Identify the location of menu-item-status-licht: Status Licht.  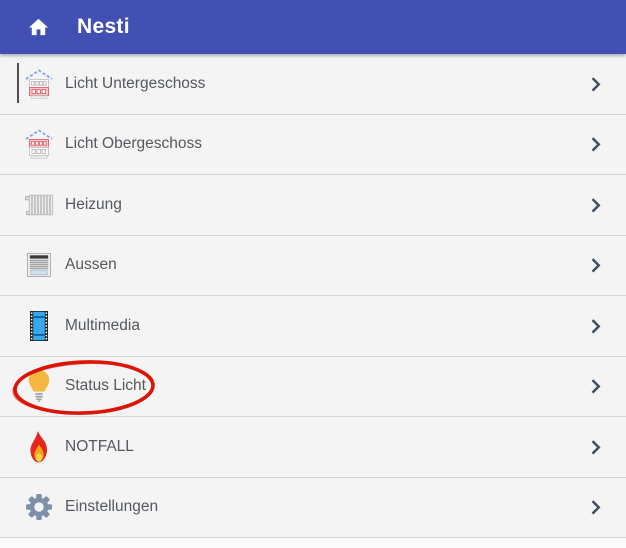
(313, 386).